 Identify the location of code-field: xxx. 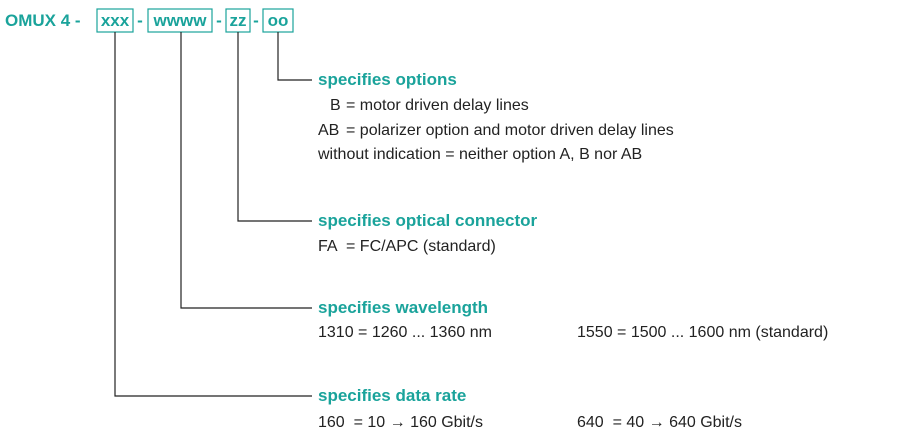
(115, 20).